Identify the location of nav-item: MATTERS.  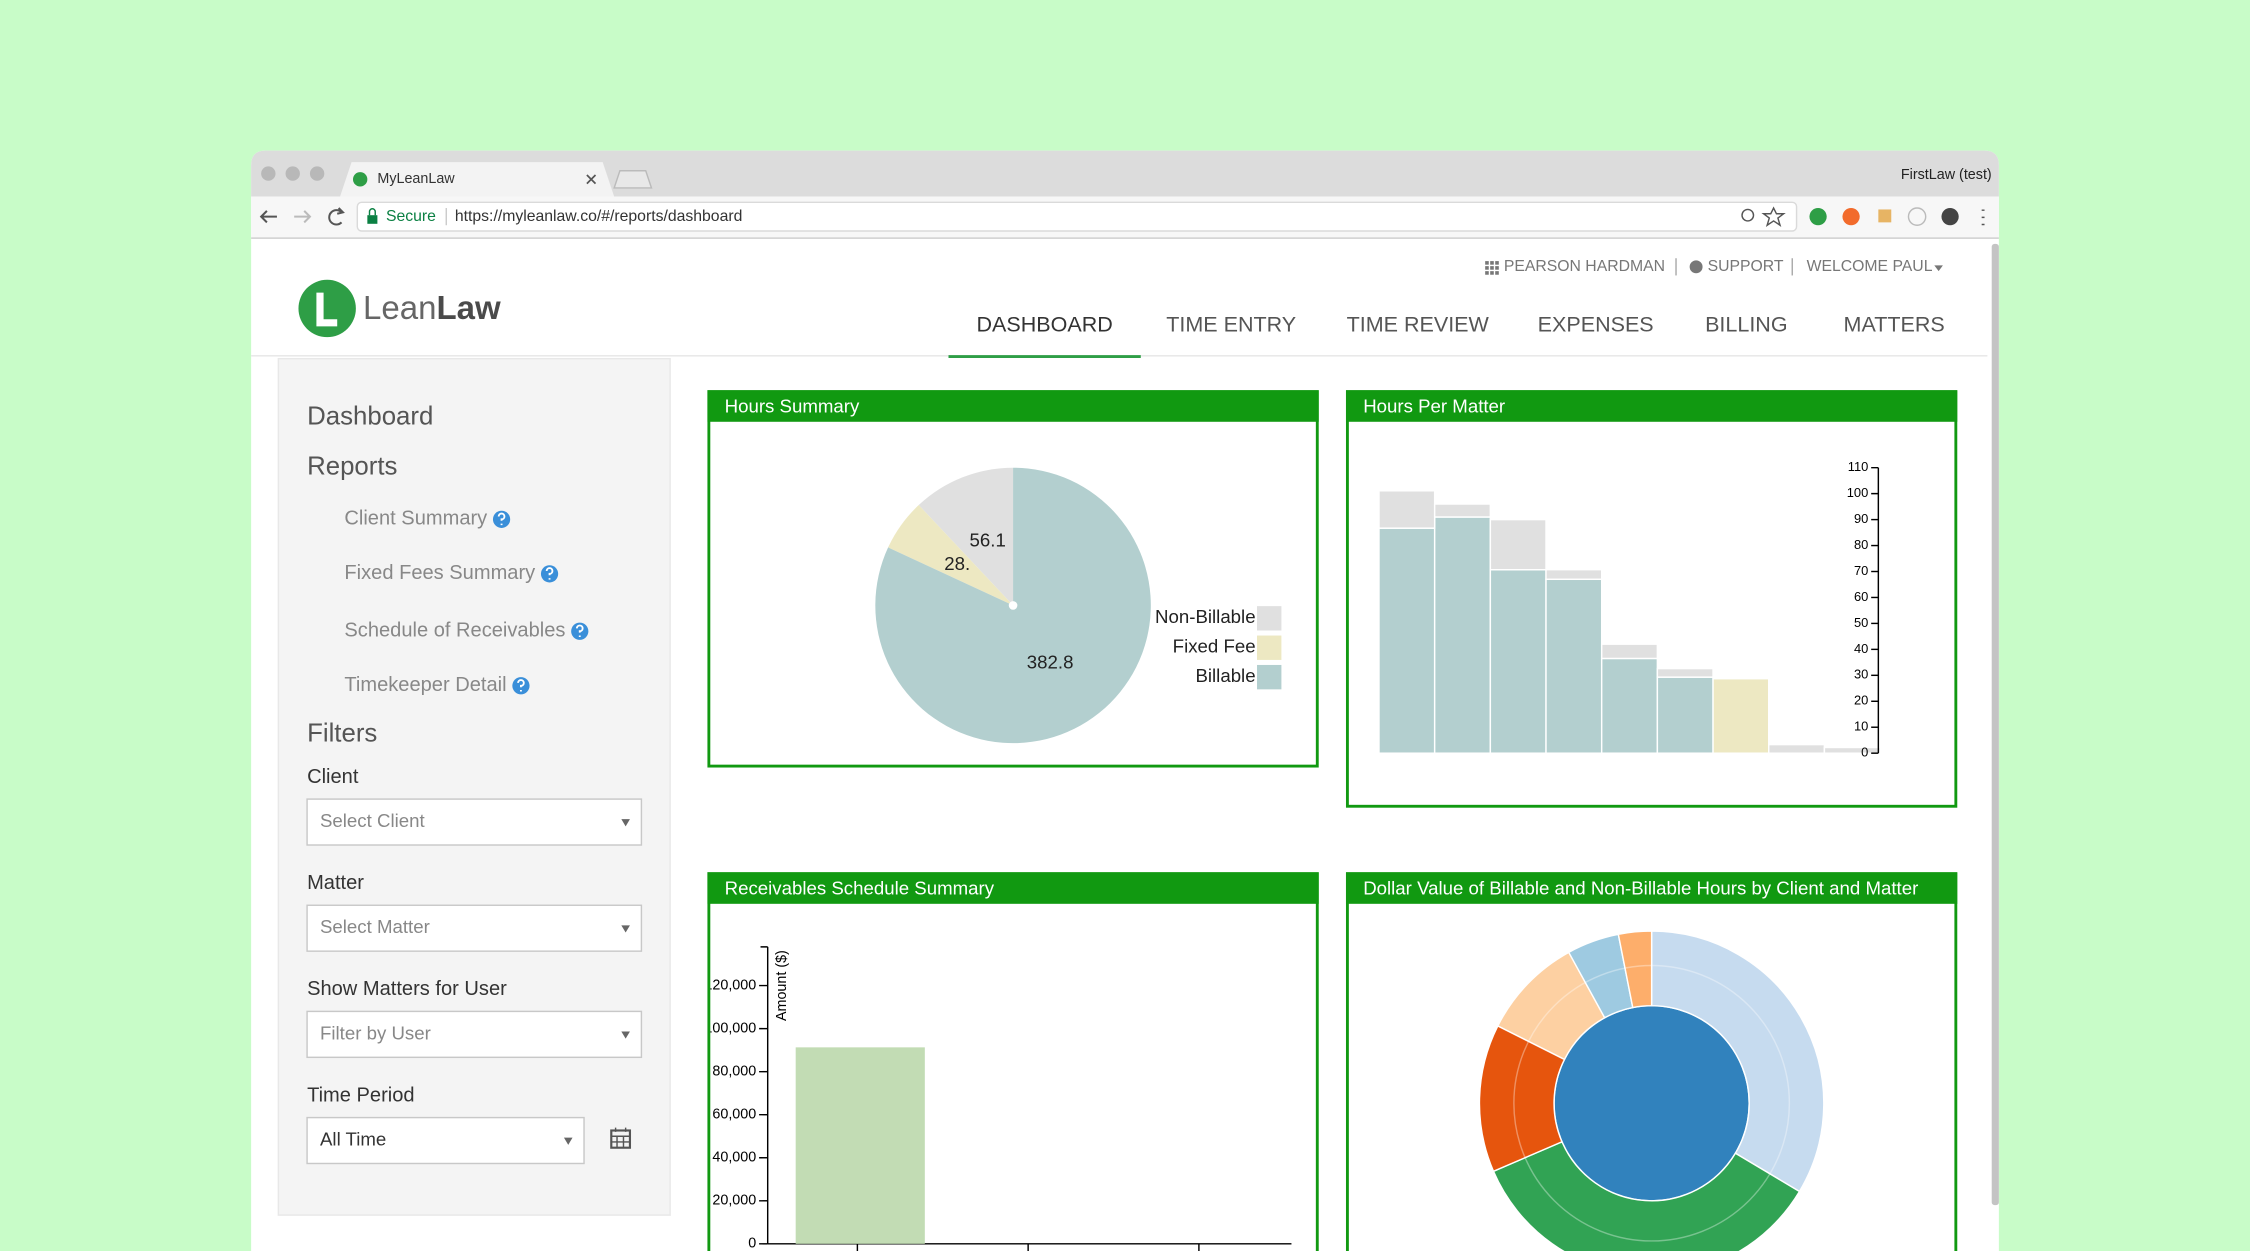
(1894, 324).